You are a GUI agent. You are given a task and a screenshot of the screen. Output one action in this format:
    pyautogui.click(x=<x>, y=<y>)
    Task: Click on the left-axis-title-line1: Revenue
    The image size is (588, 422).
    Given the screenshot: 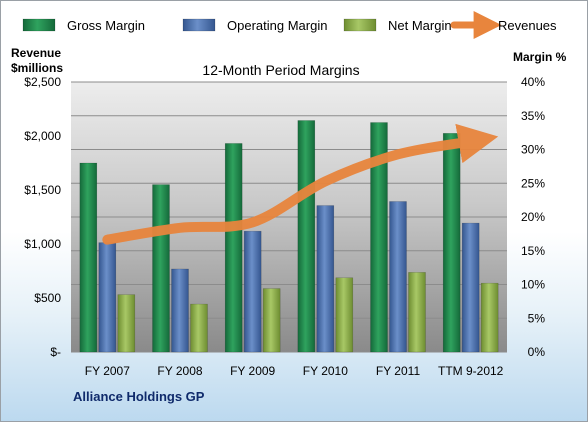 What is the action you would take?
    pyautogui.click(x=36, y=53)
    